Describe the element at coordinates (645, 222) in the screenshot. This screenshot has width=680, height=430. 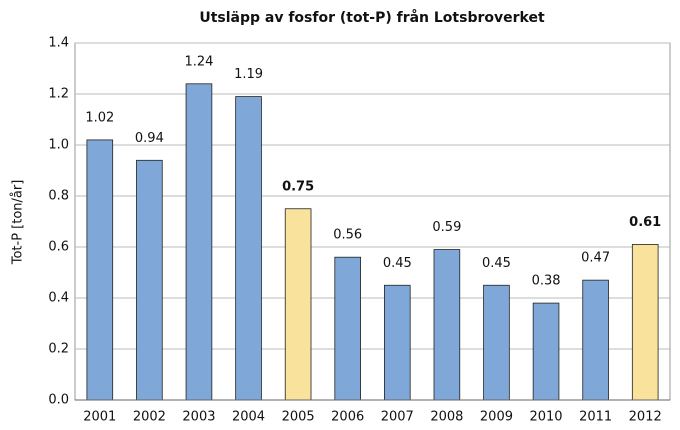
I see `data-label: 0.61` at that location.